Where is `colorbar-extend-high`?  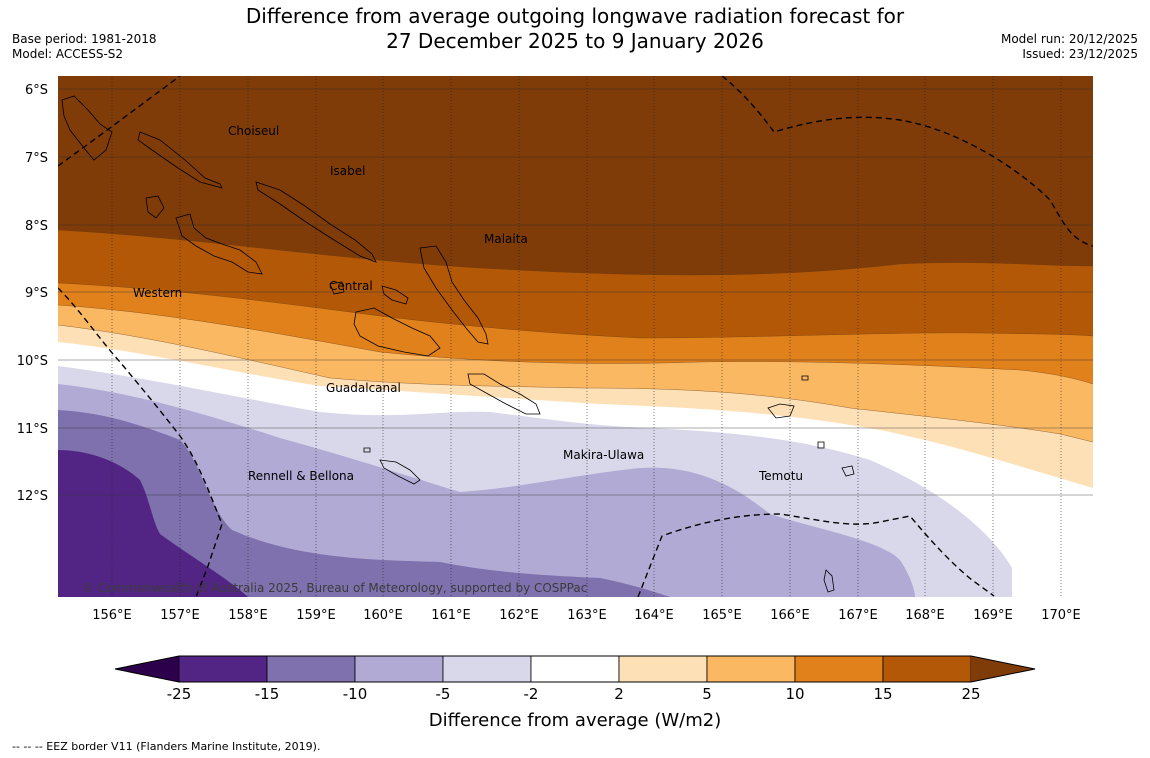
colorbar-extend-high is located at coordinates (1003, 669).